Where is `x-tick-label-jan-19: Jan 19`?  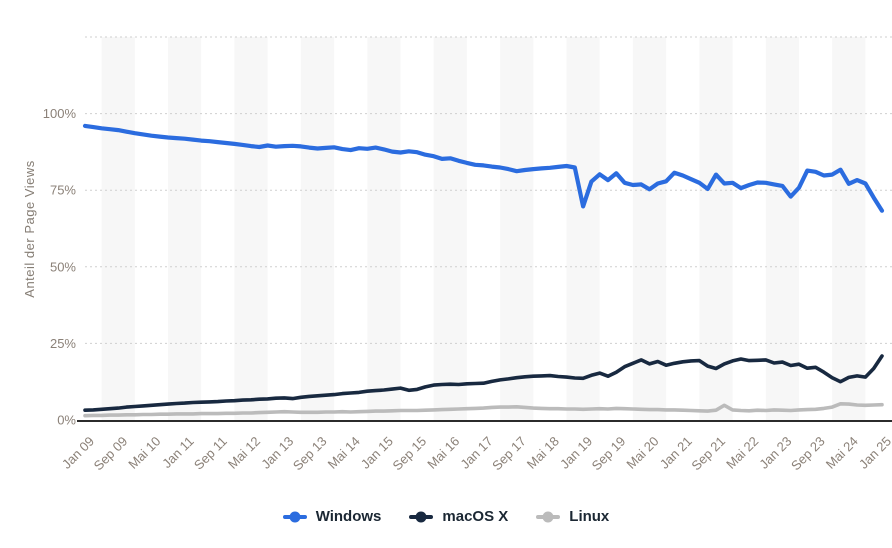 x-tick-label-jan-19: Jan 19 is located at coordinates (576, 453).